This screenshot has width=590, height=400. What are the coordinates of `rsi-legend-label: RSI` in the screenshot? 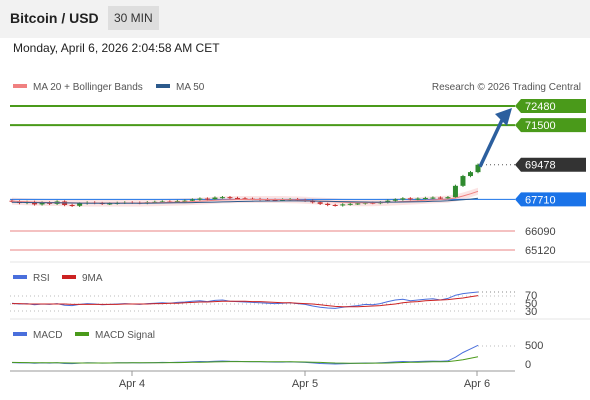 It's located at (41, 278).